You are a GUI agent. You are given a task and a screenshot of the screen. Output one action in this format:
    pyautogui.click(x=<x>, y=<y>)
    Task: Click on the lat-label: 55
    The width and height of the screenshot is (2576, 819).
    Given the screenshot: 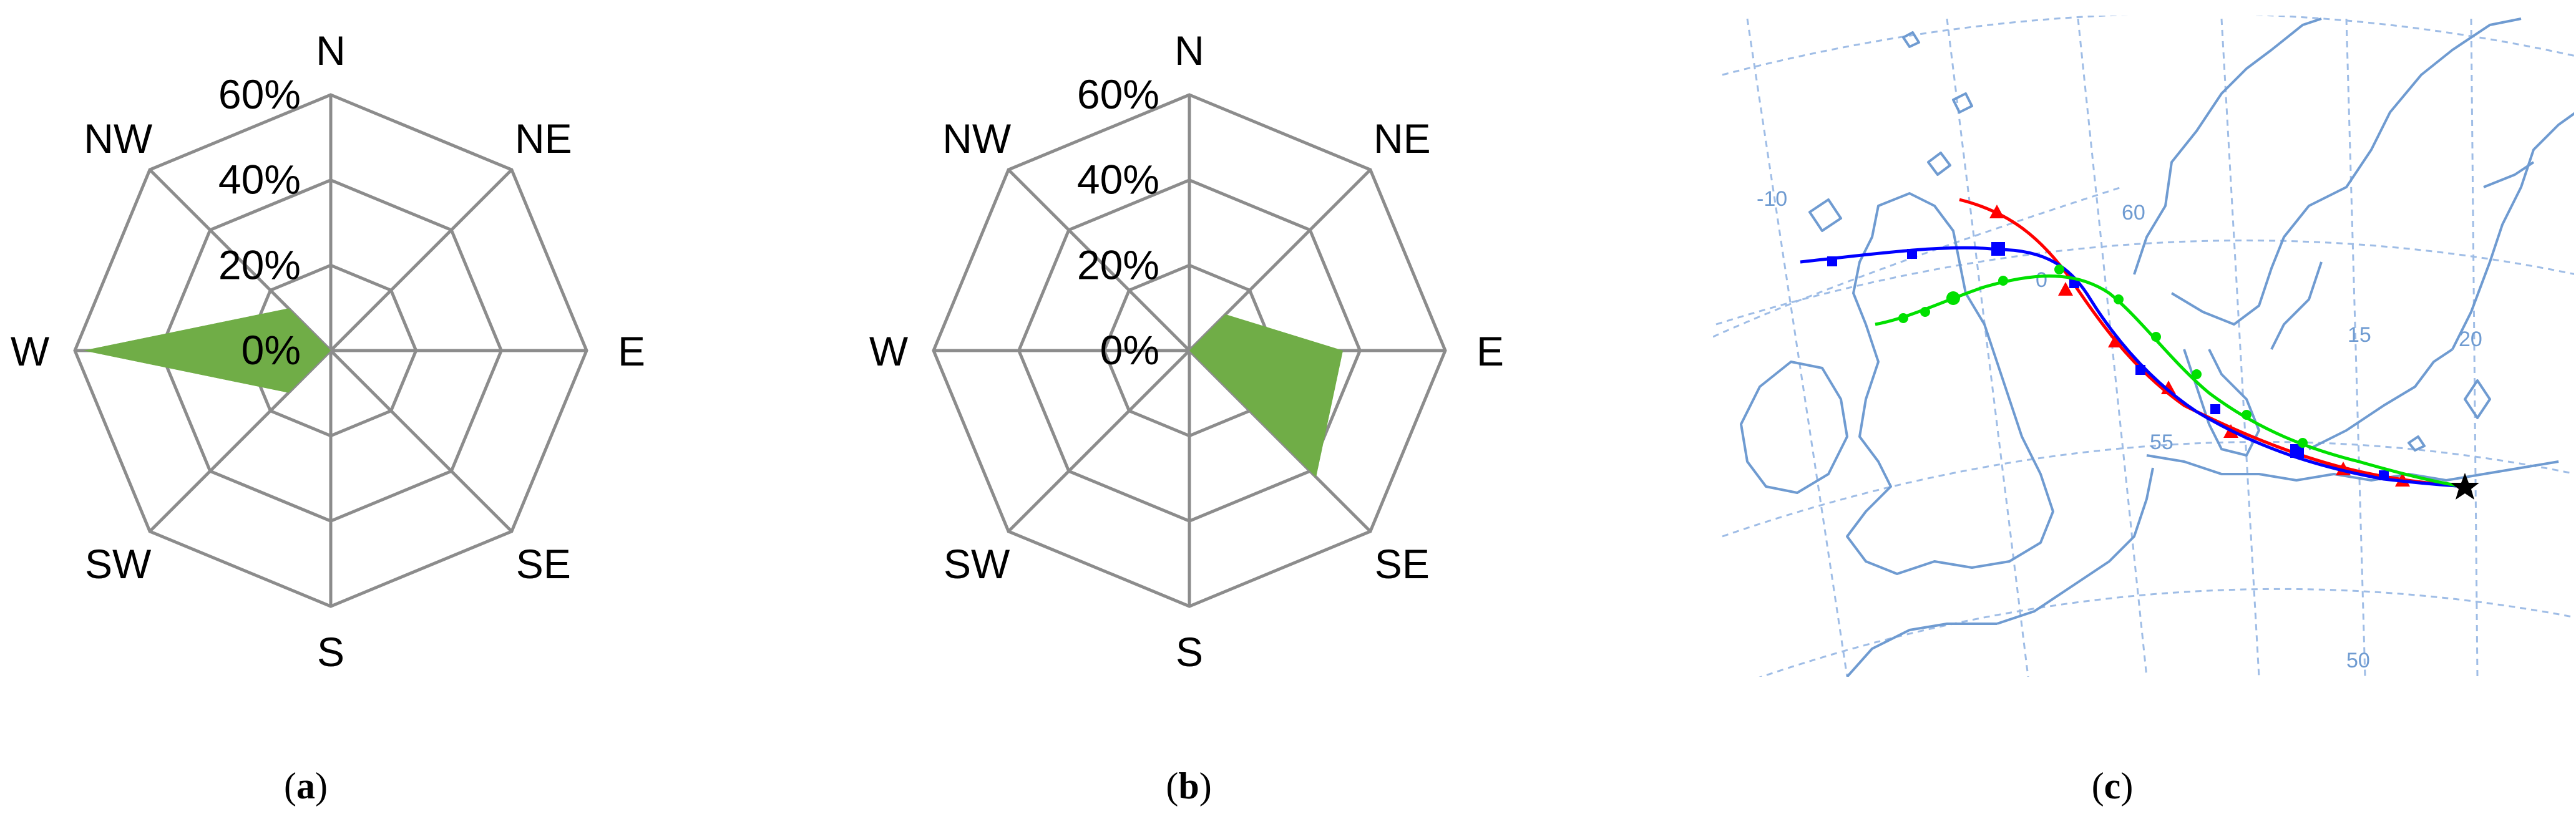 What is the action you would take?
    pyautogui.click(x=2162, y=442)
    